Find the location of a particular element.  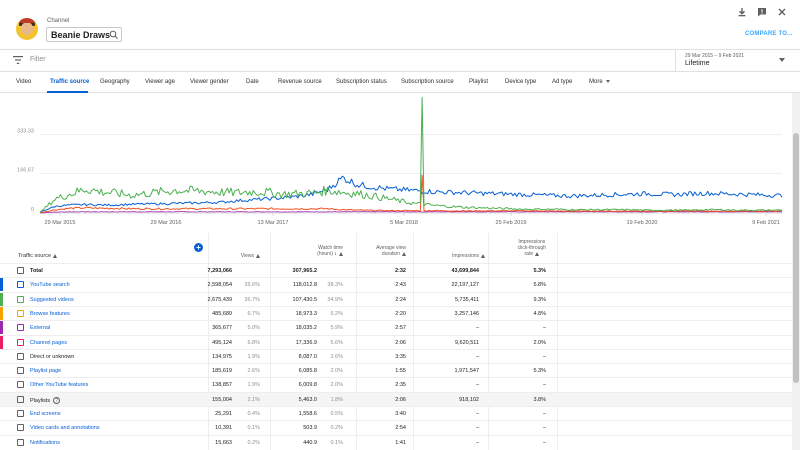

date-range-picker: 29 Mar 2015 – 9 Feb 2021 Lifetime is located at coordinates (732, 61).